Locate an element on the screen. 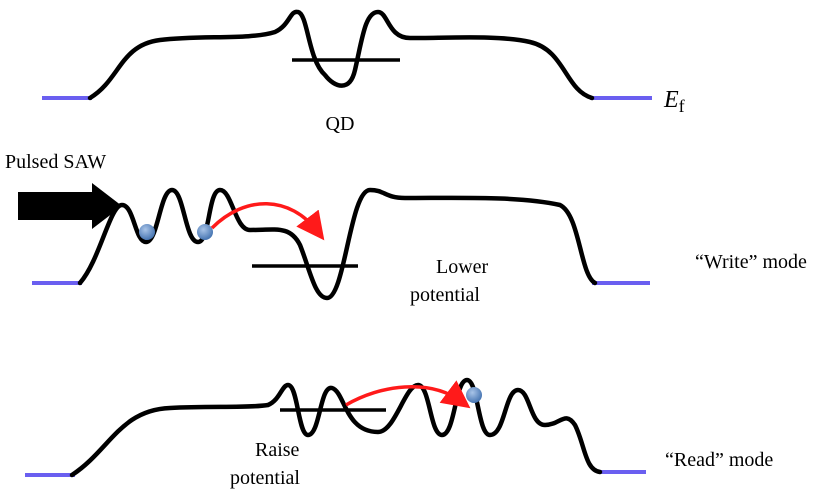 This screenshot has height=493, width=839. fermi-symbol: E is located at coordinates (671, 100).